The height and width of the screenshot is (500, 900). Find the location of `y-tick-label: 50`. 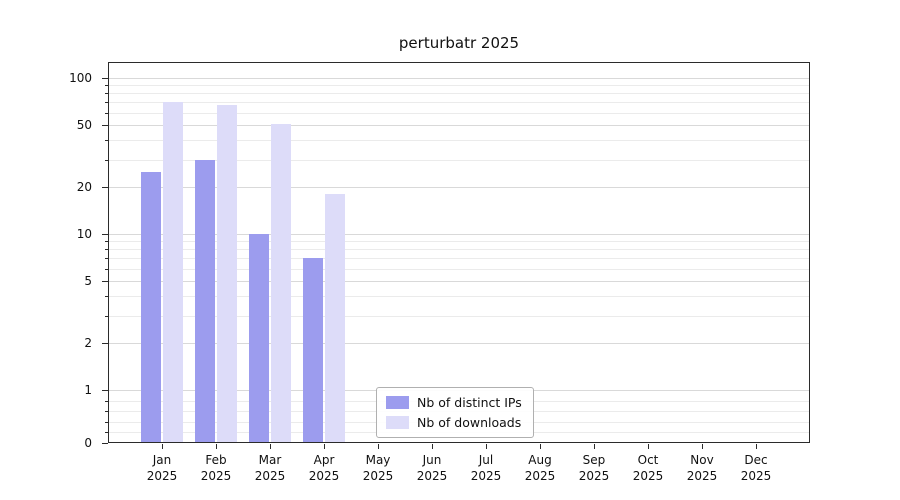

y-tick-label: 50 is located at coordinates (84, 125).